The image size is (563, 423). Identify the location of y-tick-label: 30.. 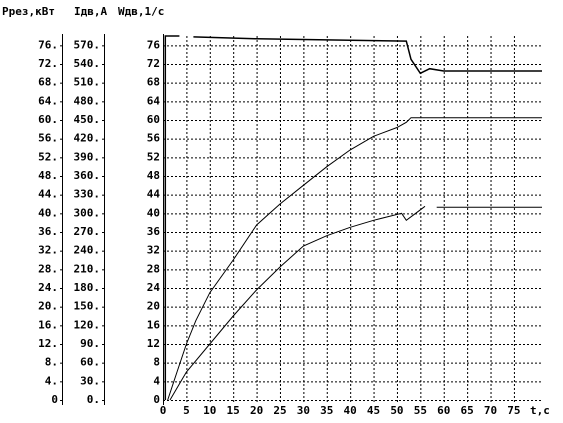
(90, 380).